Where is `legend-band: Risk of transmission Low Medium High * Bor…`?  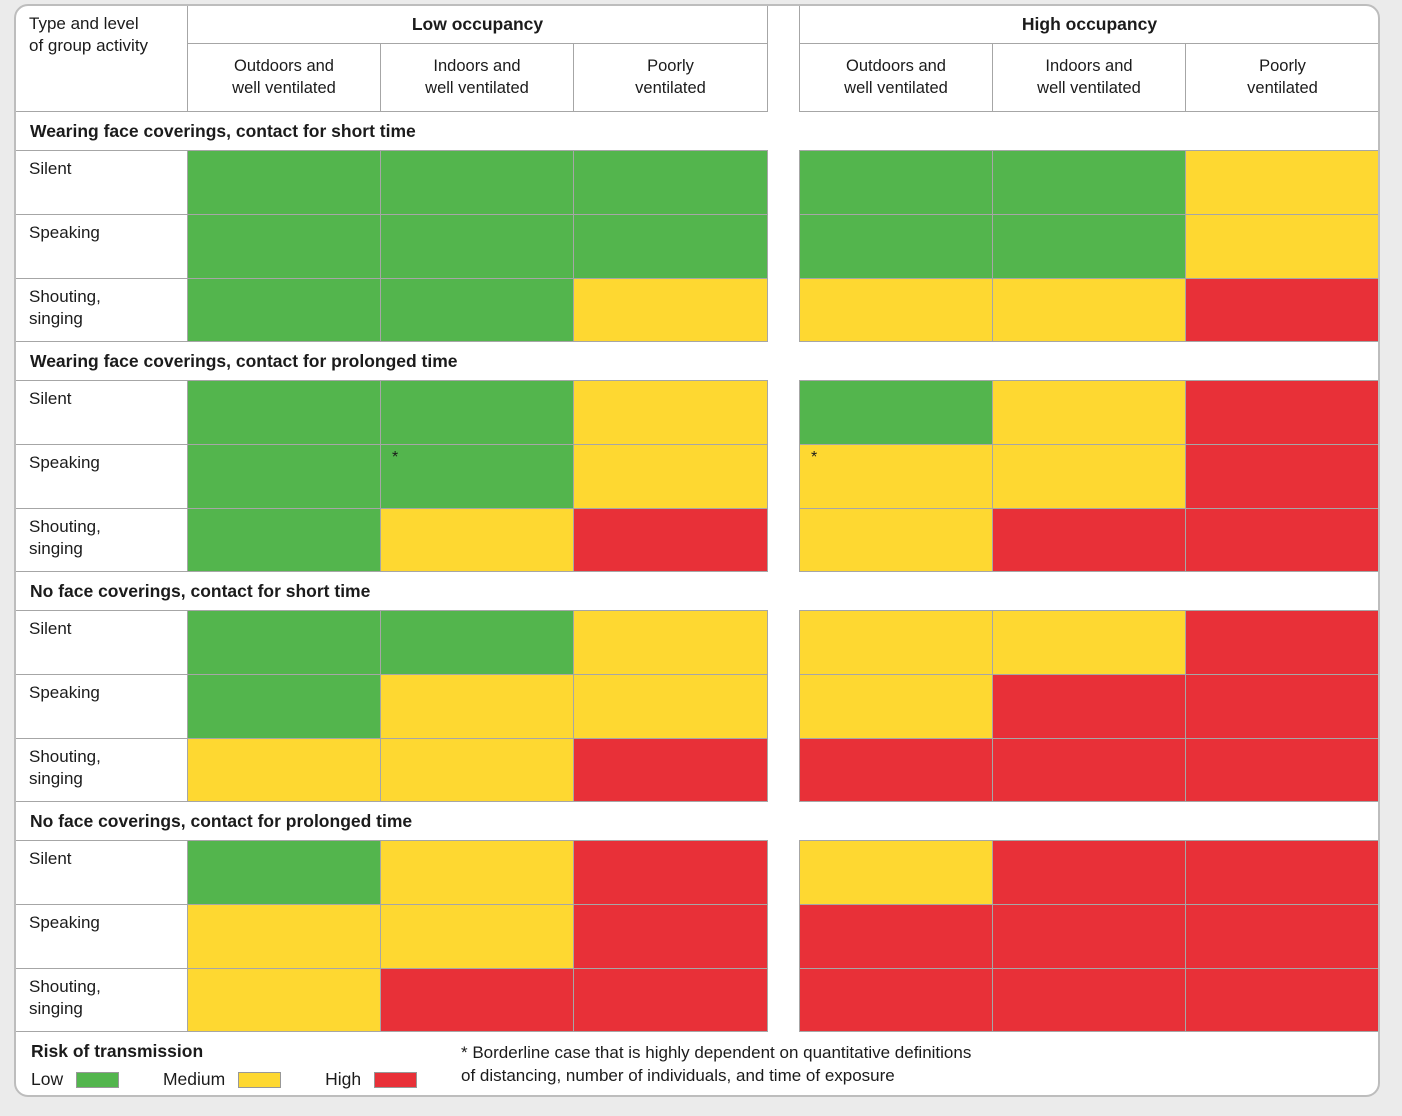
legend-band: Risk of transmission Low Medium High * Bor… is located at coordinates (697, 1062).